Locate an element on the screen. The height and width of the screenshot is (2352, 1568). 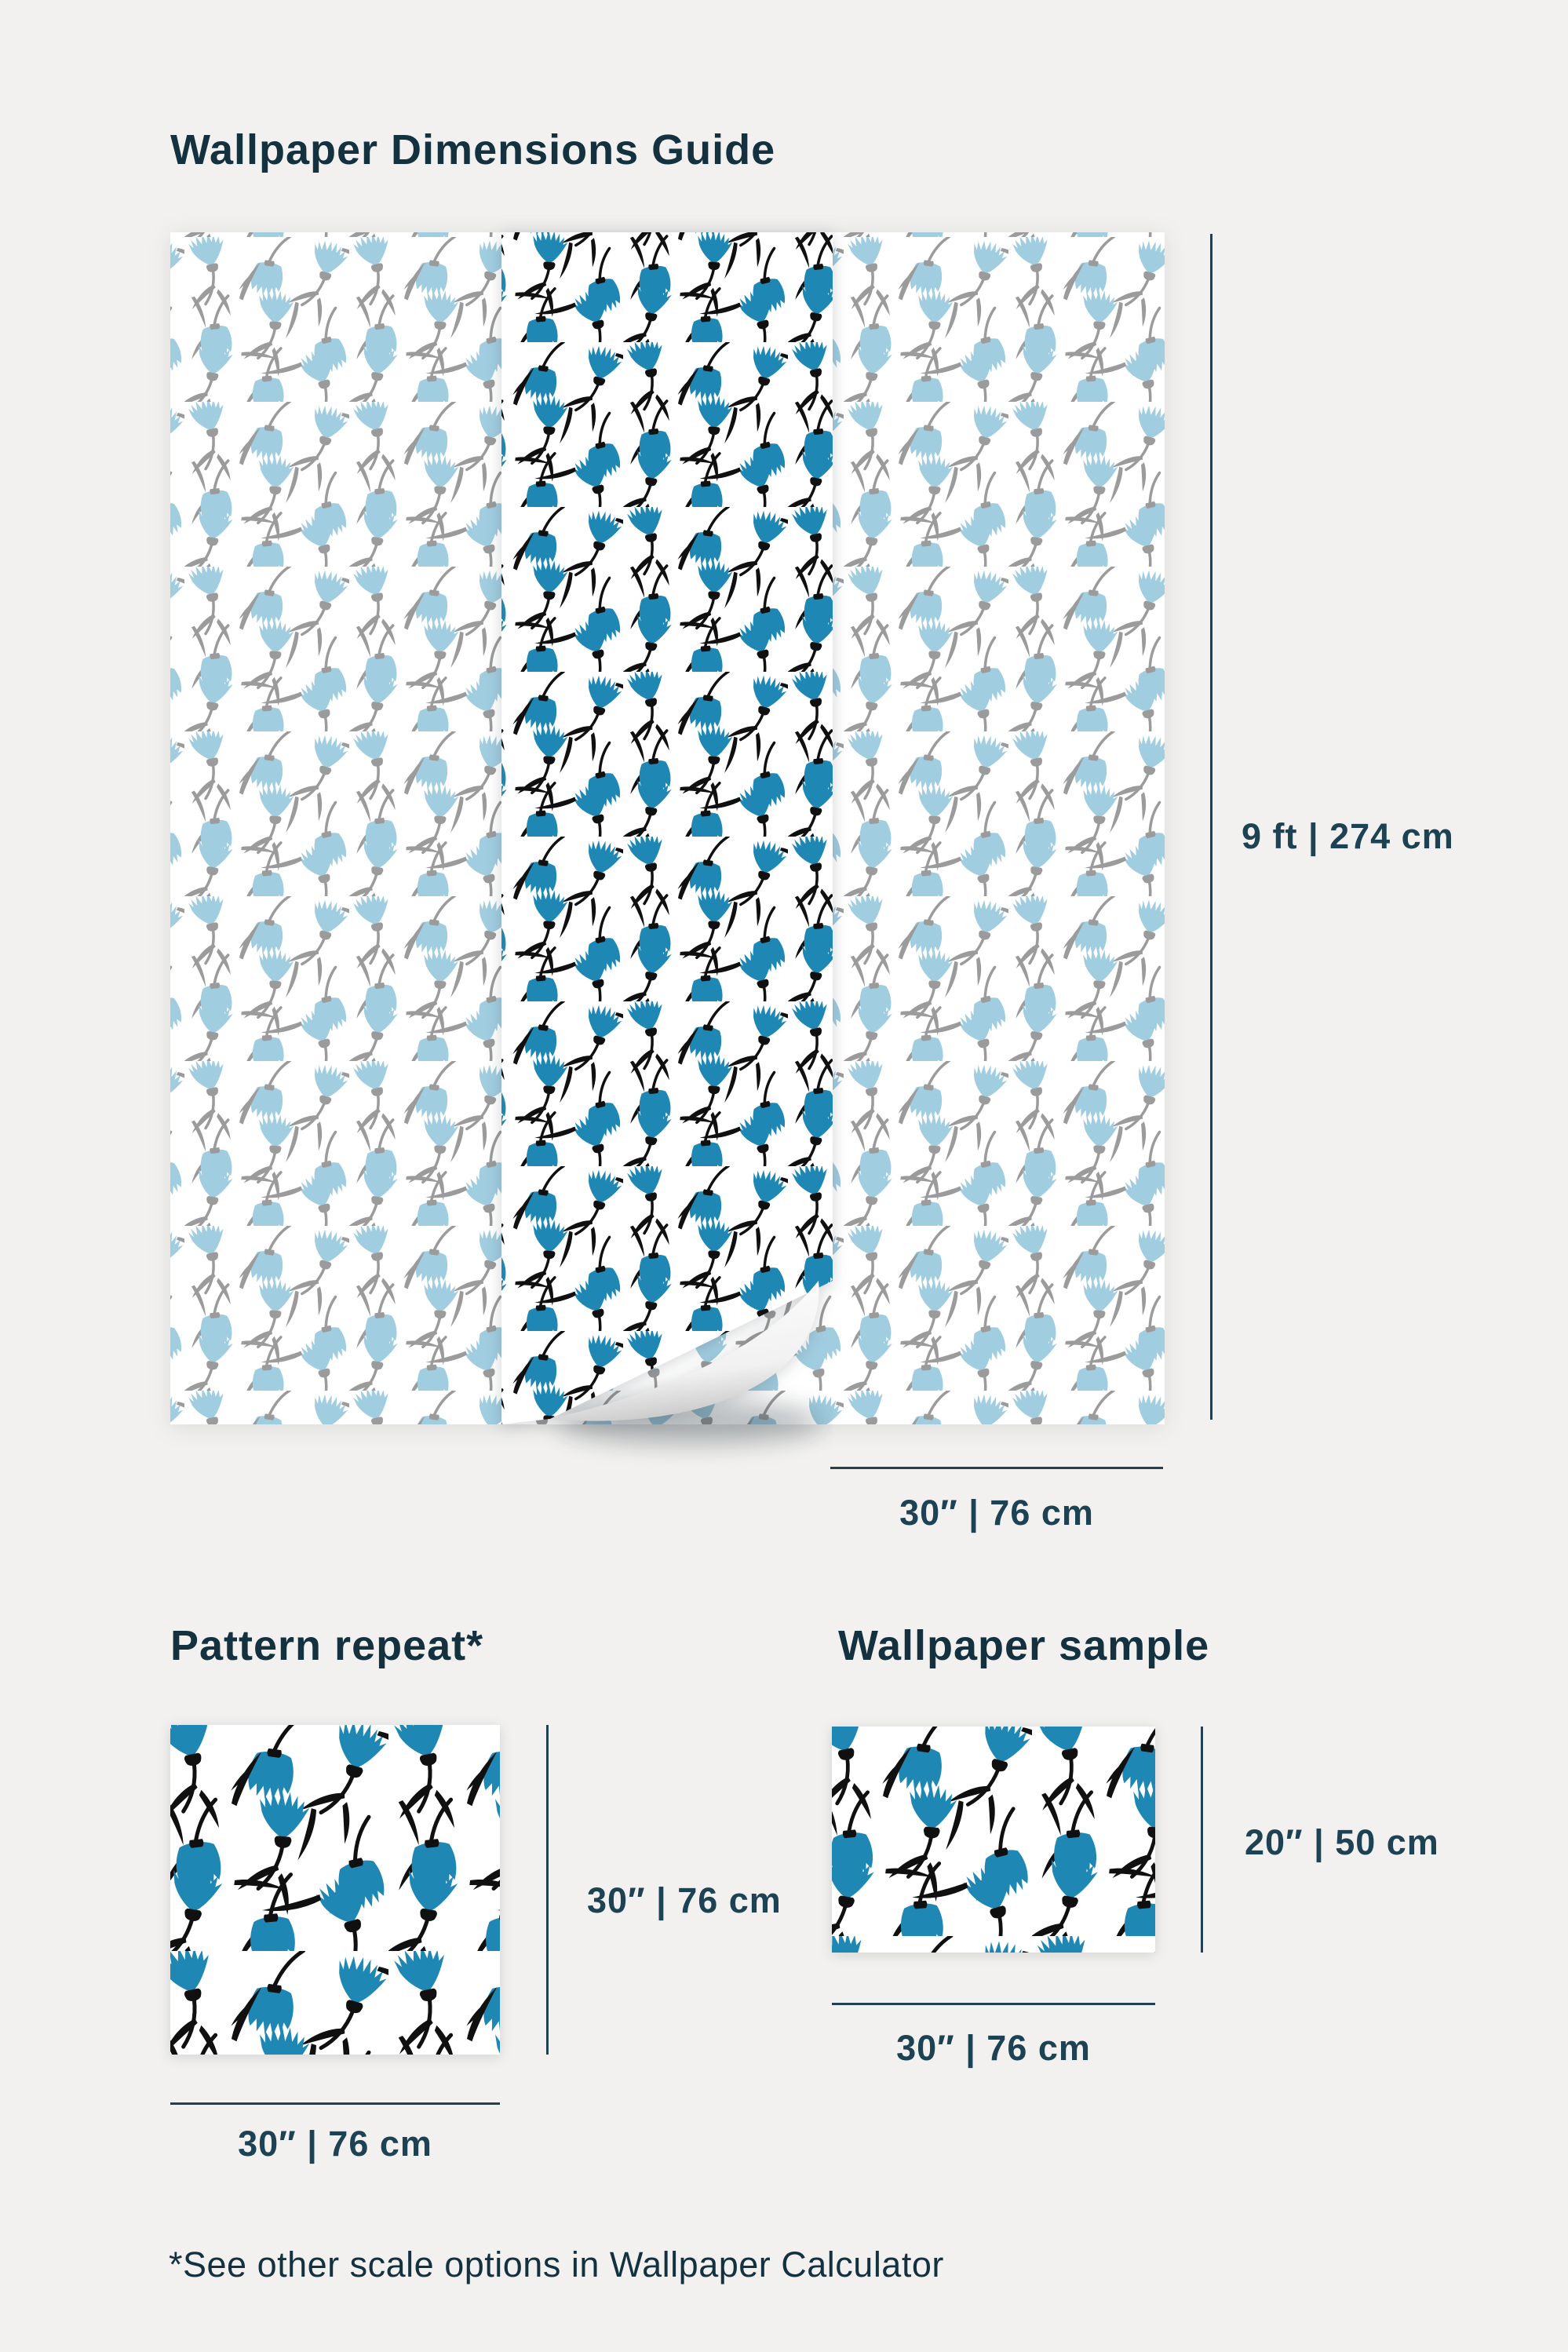
roll-height-label: 9 ft | 274 cm is located at coordinates (1348, 836).